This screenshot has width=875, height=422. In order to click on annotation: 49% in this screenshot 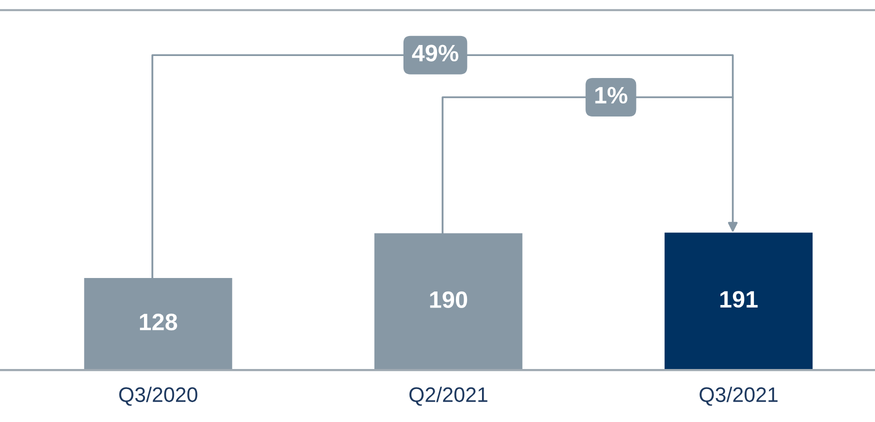, I will do `click(435, 53)`.